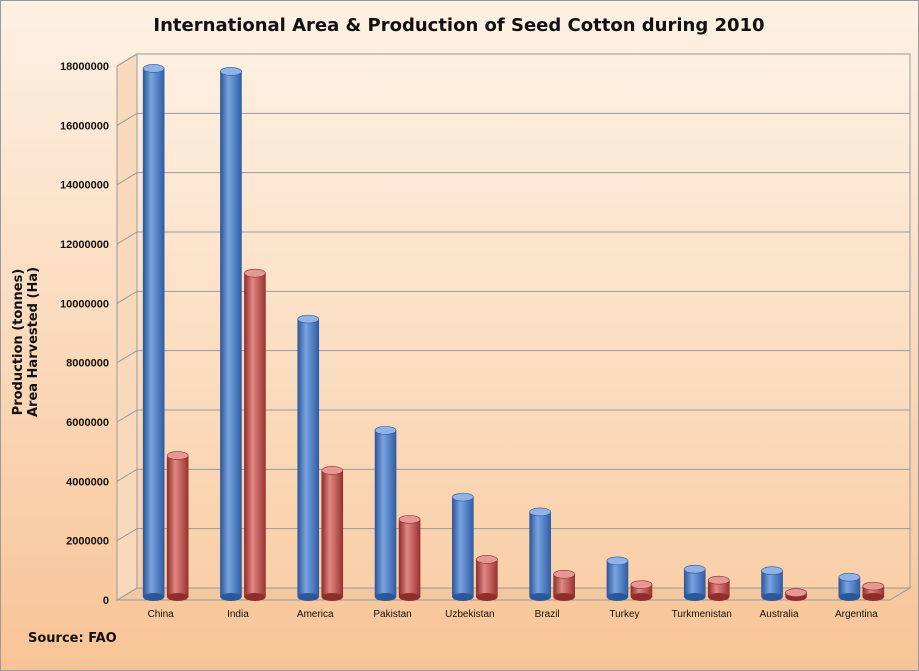 The image size is (919, 671). Describe the element at coordinates (547, 614) in the screenshot. I see `x-tick-label: Brazil` at that location.